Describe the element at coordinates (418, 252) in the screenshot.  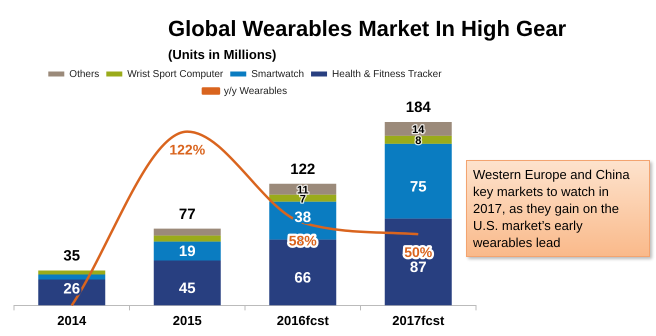
I see `data-label: 50%` at that location.